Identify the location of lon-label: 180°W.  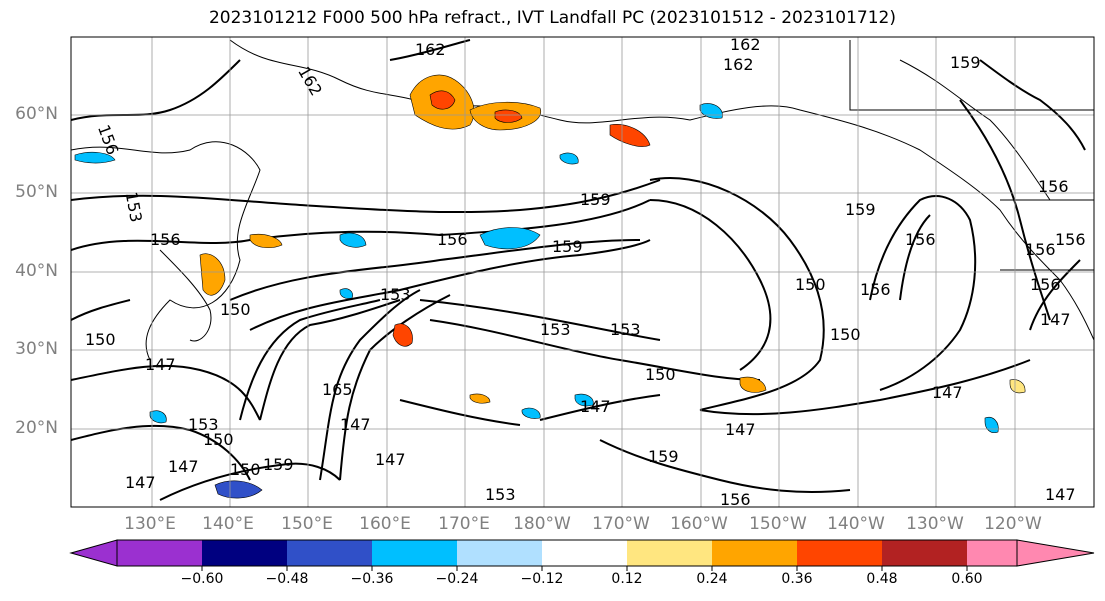
(542, 524).